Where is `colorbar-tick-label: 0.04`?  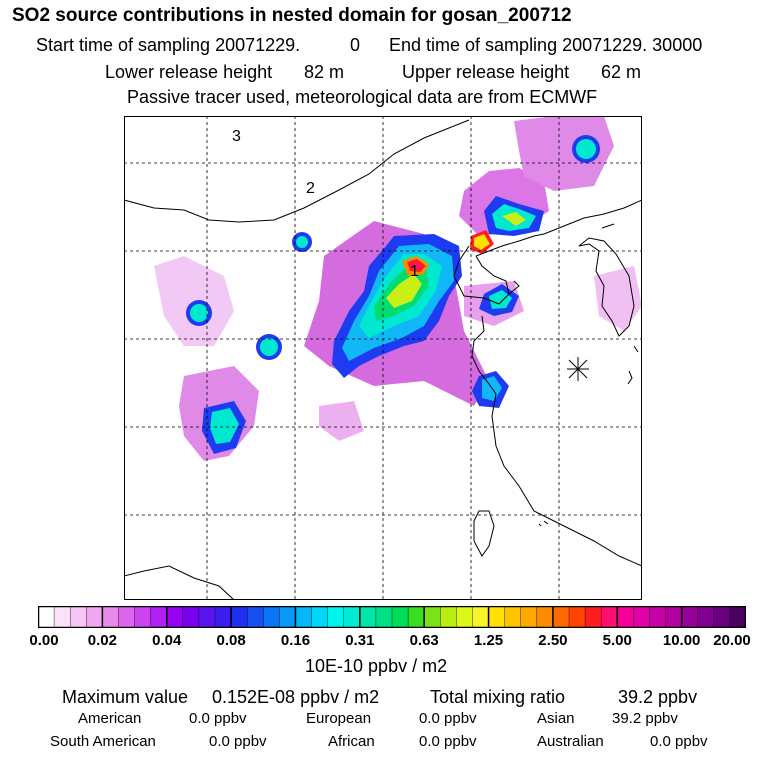 colorbar-tick-label: 0.04 is located at coordinates (167, 640).